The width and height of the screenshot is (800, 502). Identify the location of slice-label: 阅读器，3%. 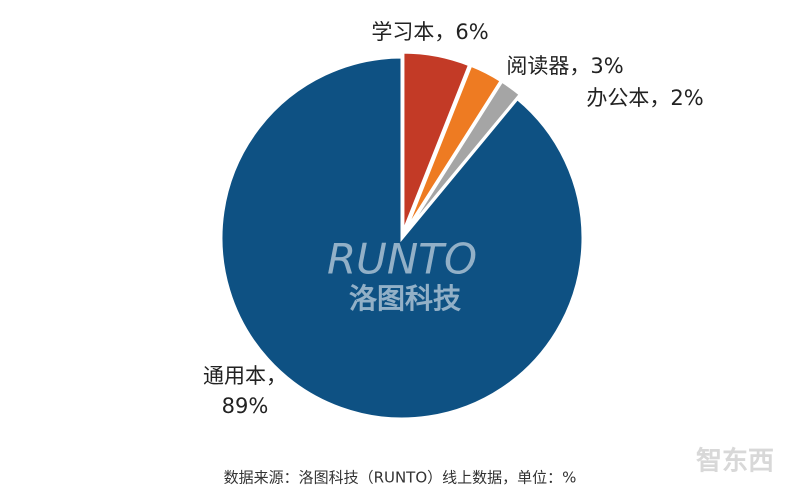
(564, 66).